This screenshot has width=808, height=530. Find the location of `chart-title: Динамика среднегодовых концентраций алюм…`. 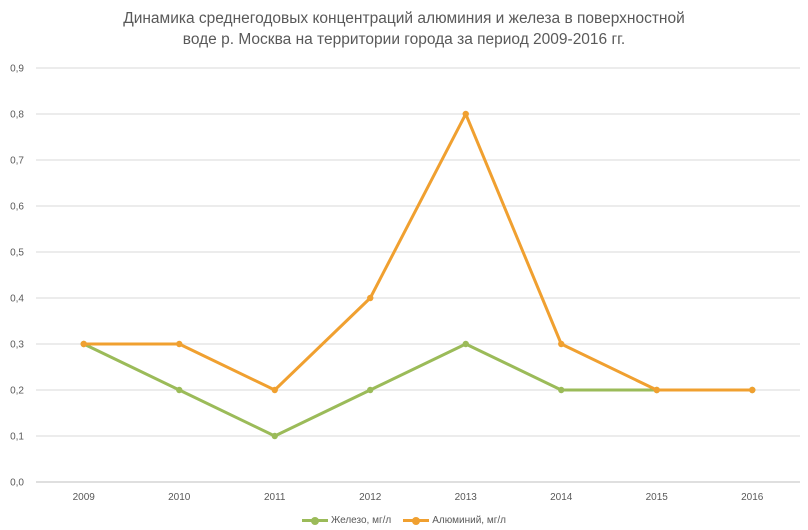

chart-title: Динамика среднегодовых концентраций алюм… is located at coordinates (404, 29).